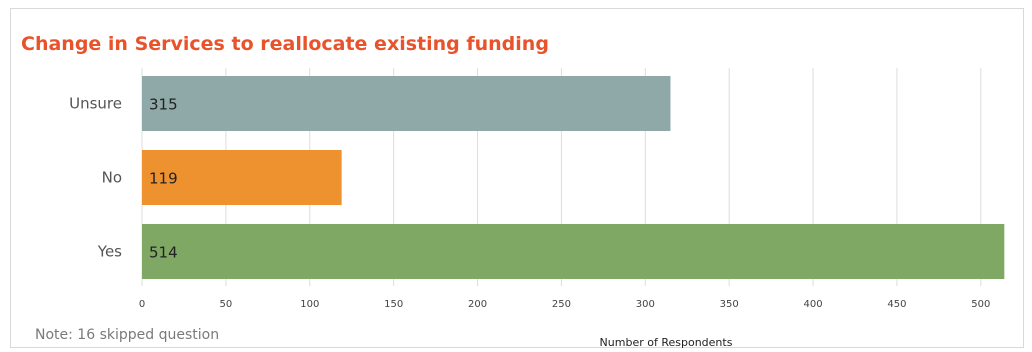 This screenshot has height=352, width=1032. Describe the element at coordinates (242, 177) in the screenshot. I see `bar-no` at that location.